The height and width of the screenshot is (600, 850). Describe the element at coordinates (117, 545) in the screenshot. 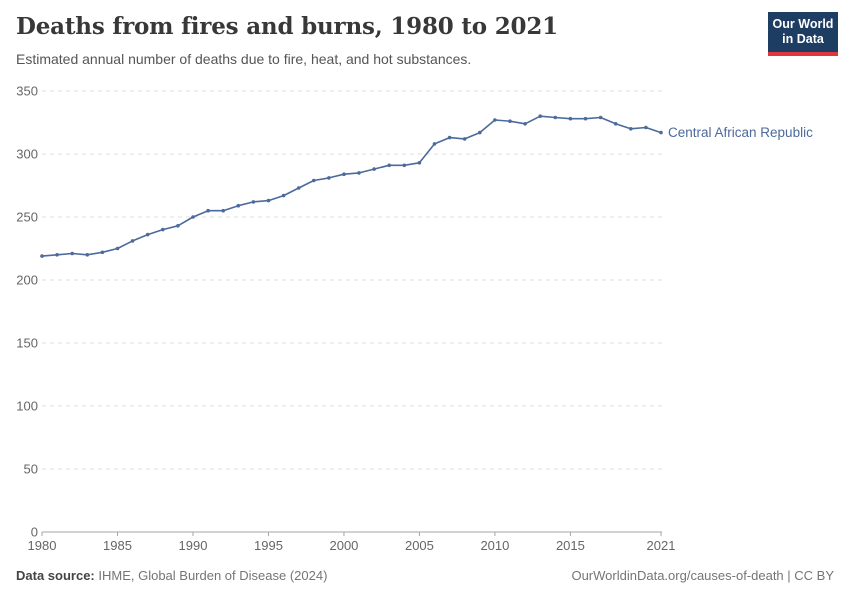

I see `x-tick-label: 1985` at that location.